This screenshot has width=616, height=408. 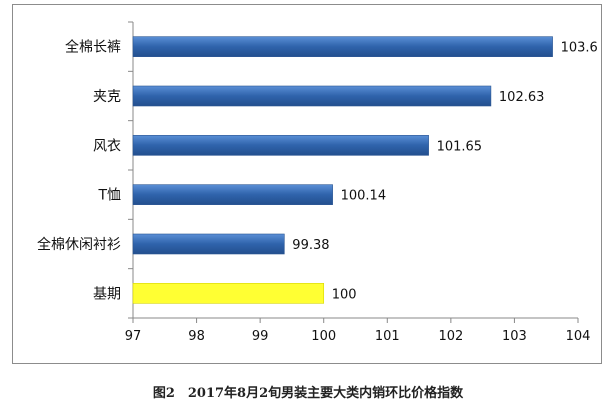 I want to click on data-label: 100.14, so click(x=364, y=196).